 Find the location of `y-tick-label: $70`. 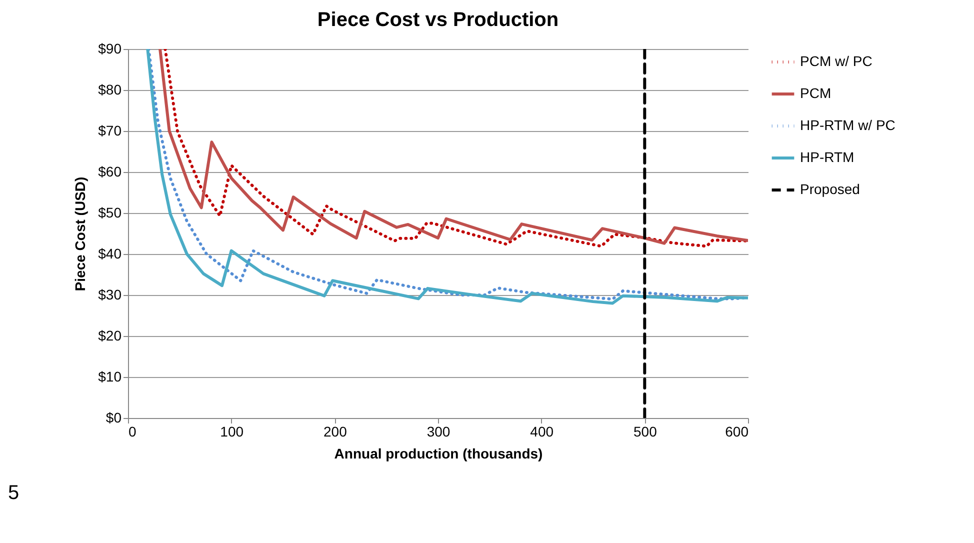

y-tick-label: $70 is located at coordinates (110, 130).